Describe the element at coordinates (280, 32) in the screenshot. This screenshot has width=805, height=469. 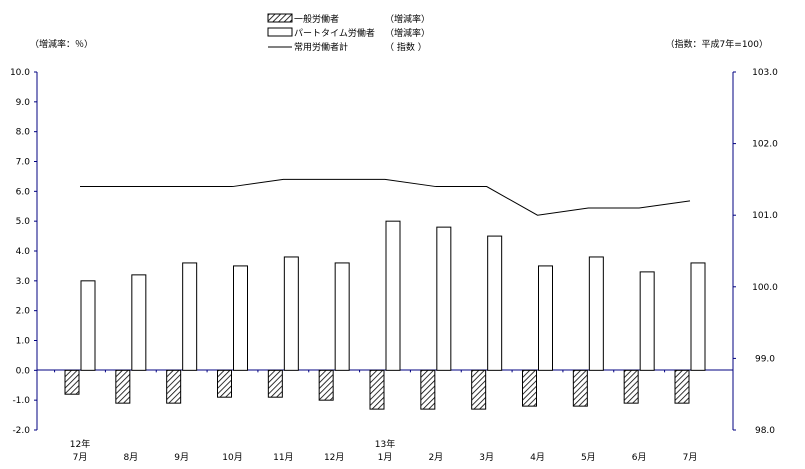
I see `legend-swatch-part-time` at that location.